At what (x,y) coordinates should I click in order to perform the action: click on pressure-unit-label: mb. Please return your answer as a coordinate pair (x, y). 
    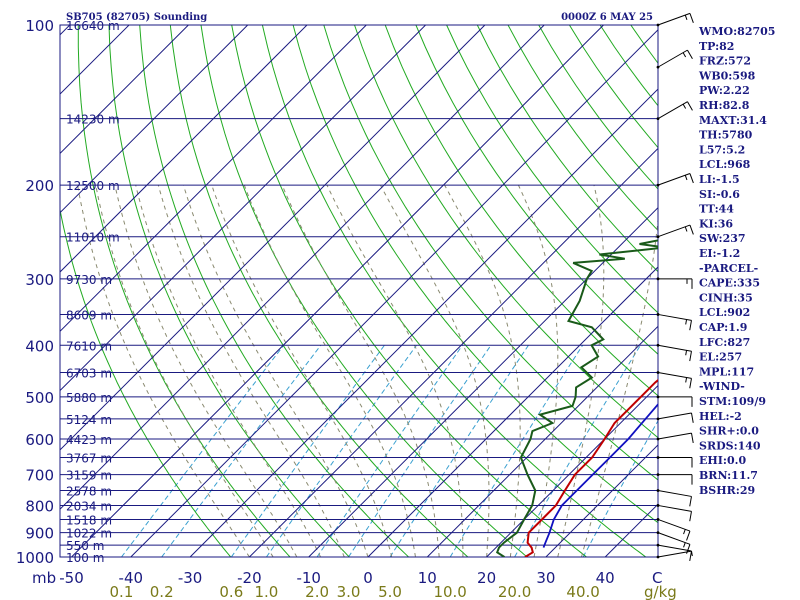
    Looking at the image, I should click on (44, 578).